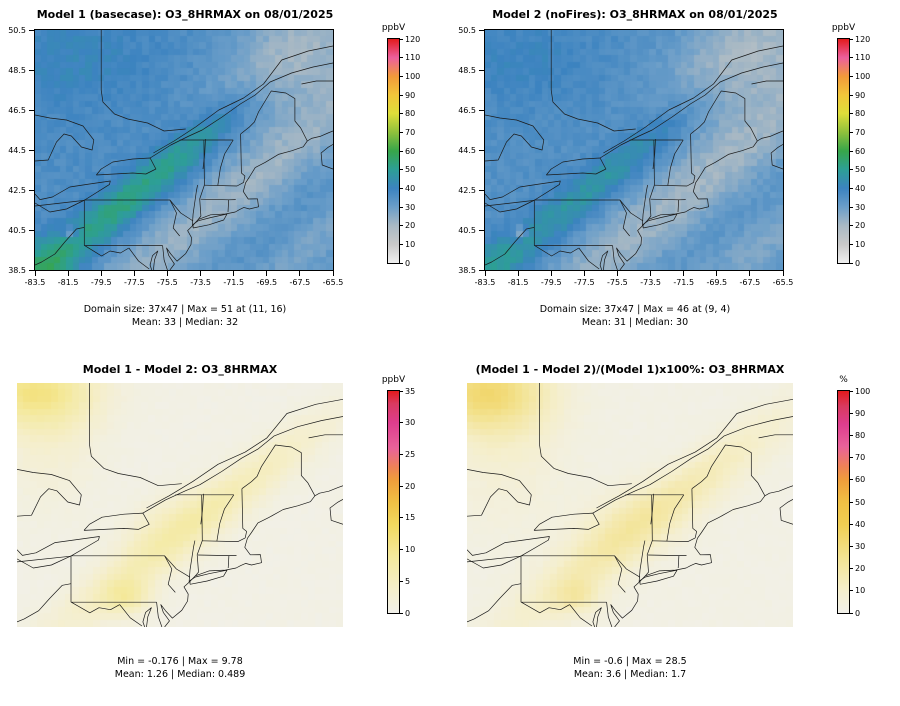 Image resolution: width=900 pixels, height=706 pixels. I want to click on x-axis-tick-label: -79.5, so click(101, 282).